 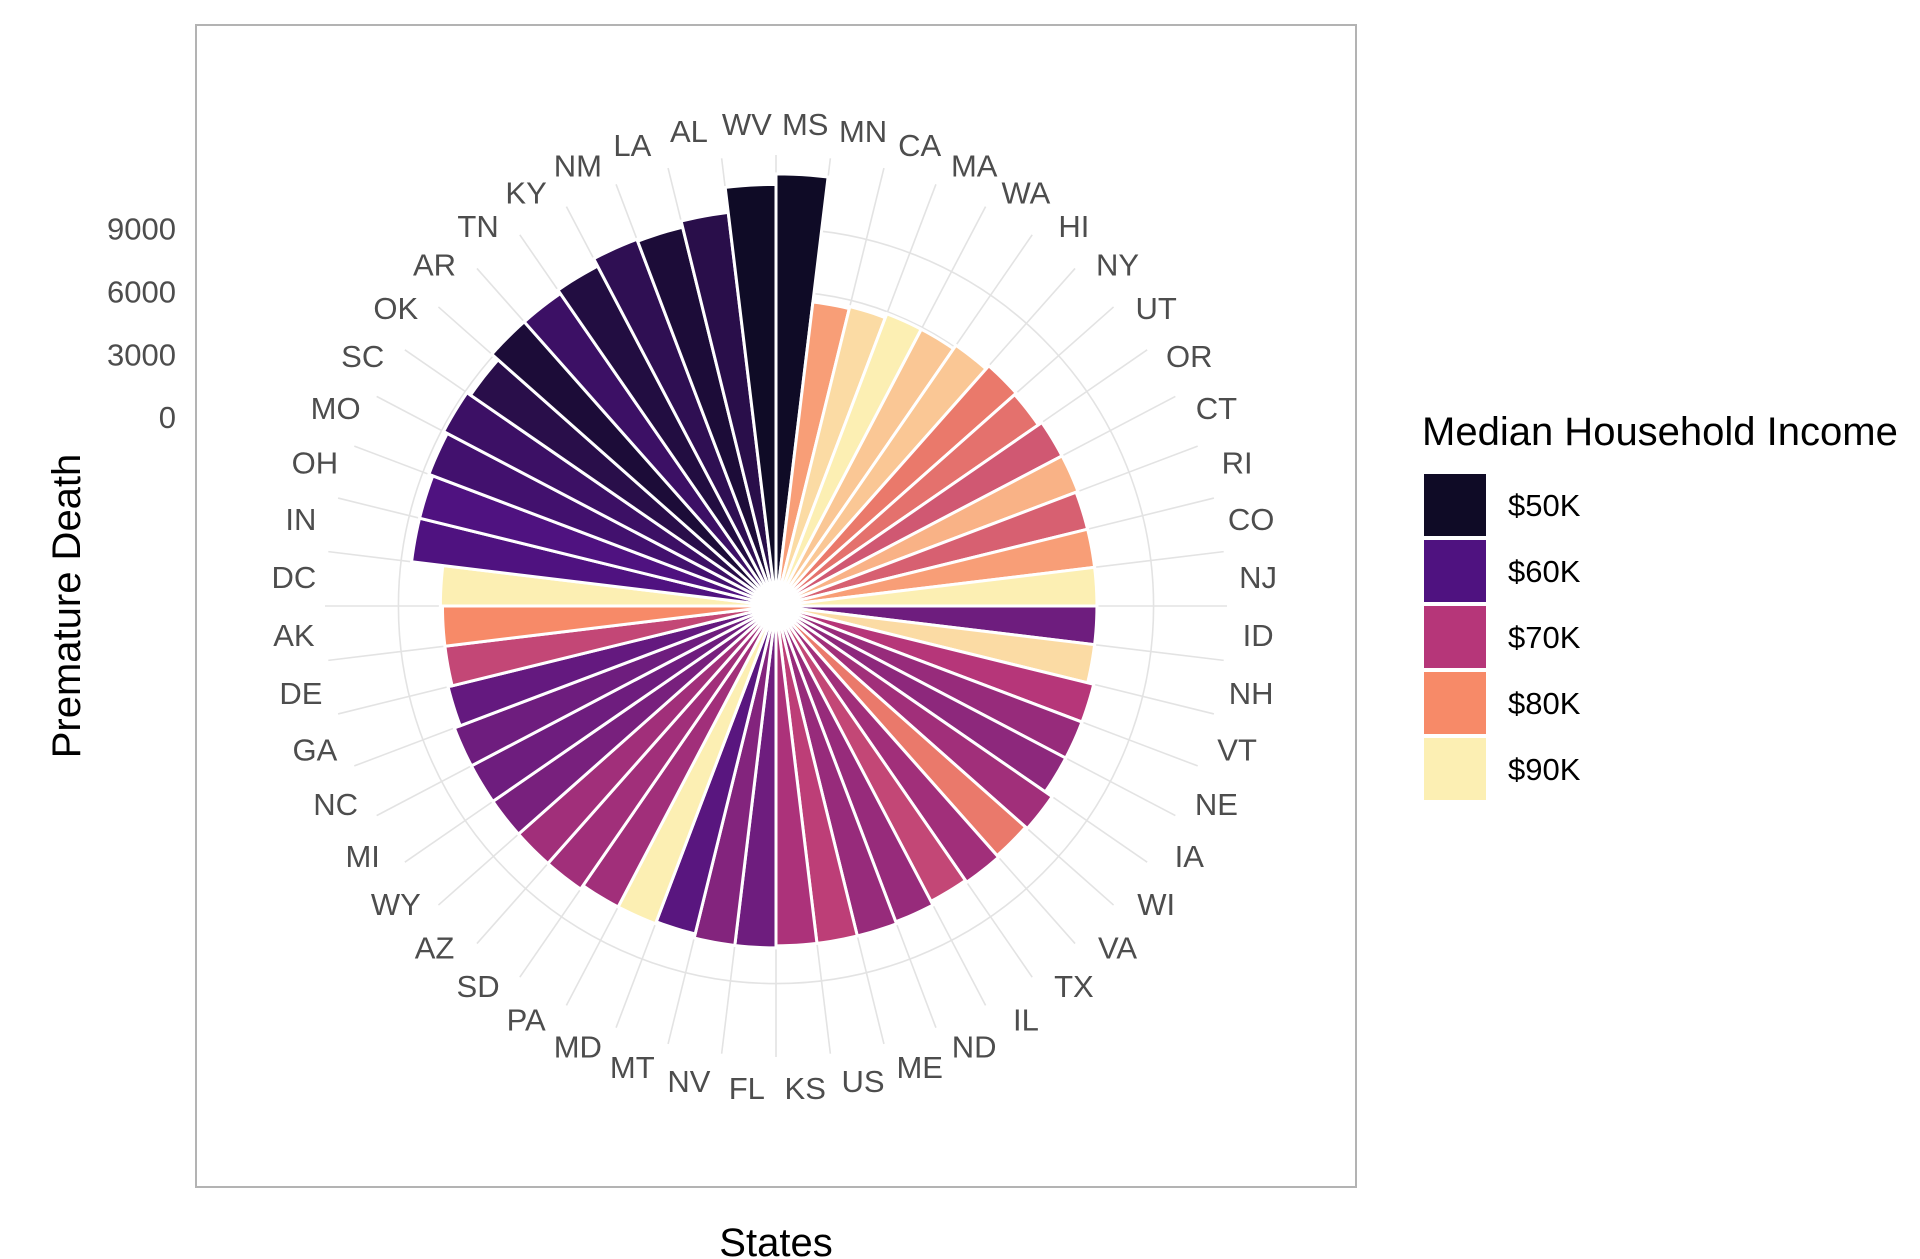 What do you see at coordinates (1251, 519) in the screenshot?
I see `state-label-co: CO` at bounding box center [1251, 519].